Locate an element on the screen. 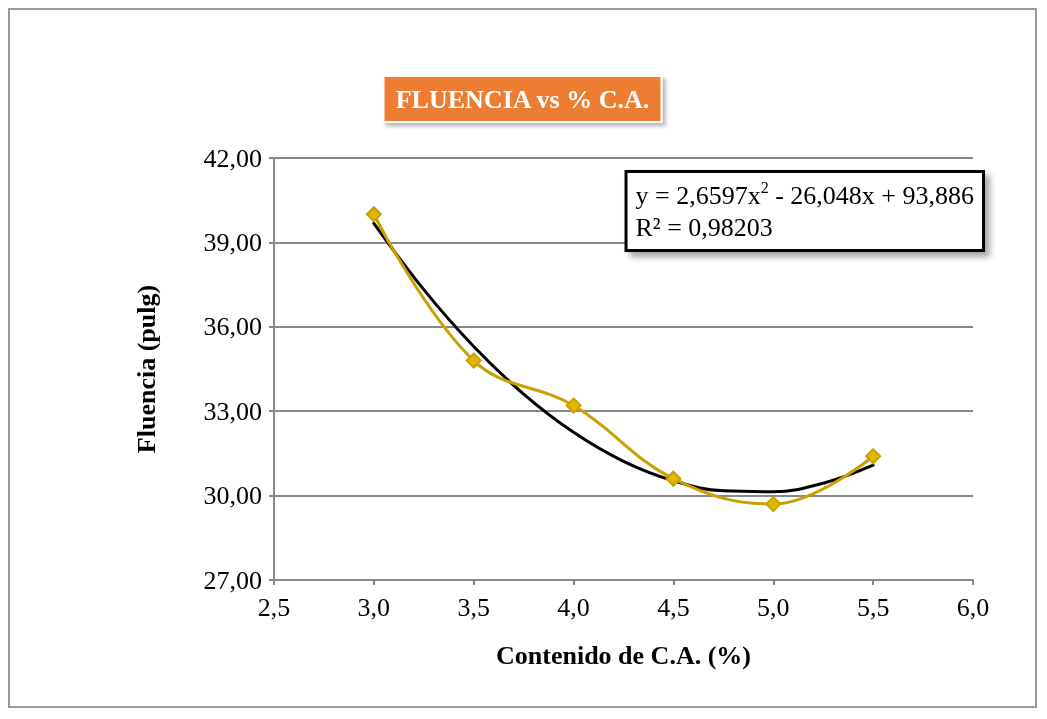  x-tick-label: 3,0 is located at coordinates (374, 607).